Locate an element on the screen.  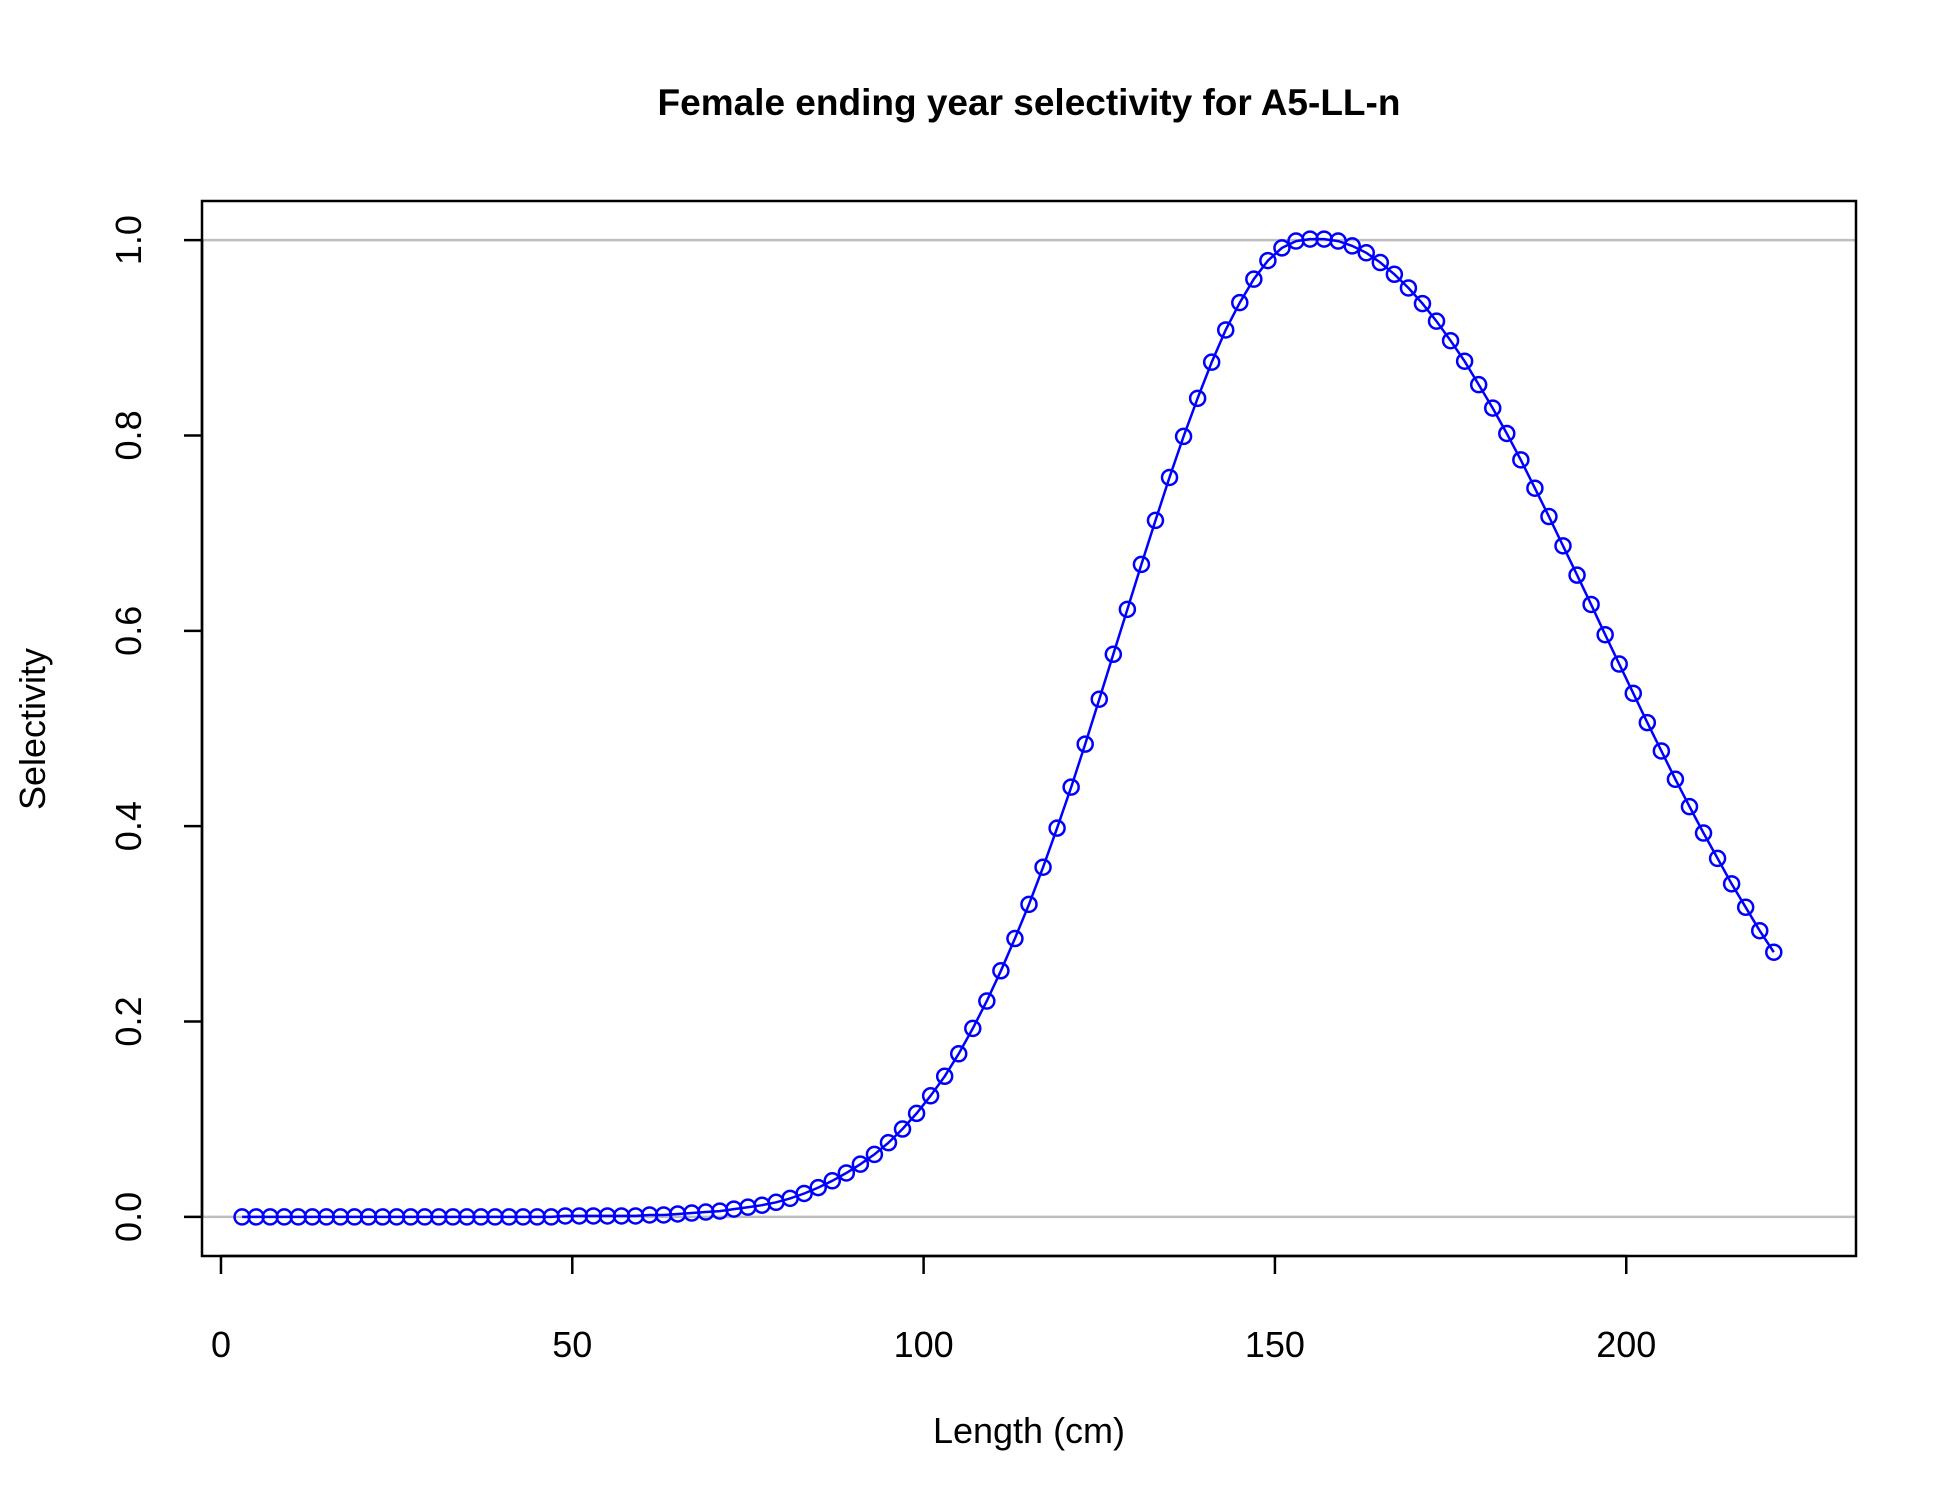
y-tick-label: 0.4 is located at coordinates (128, 826).